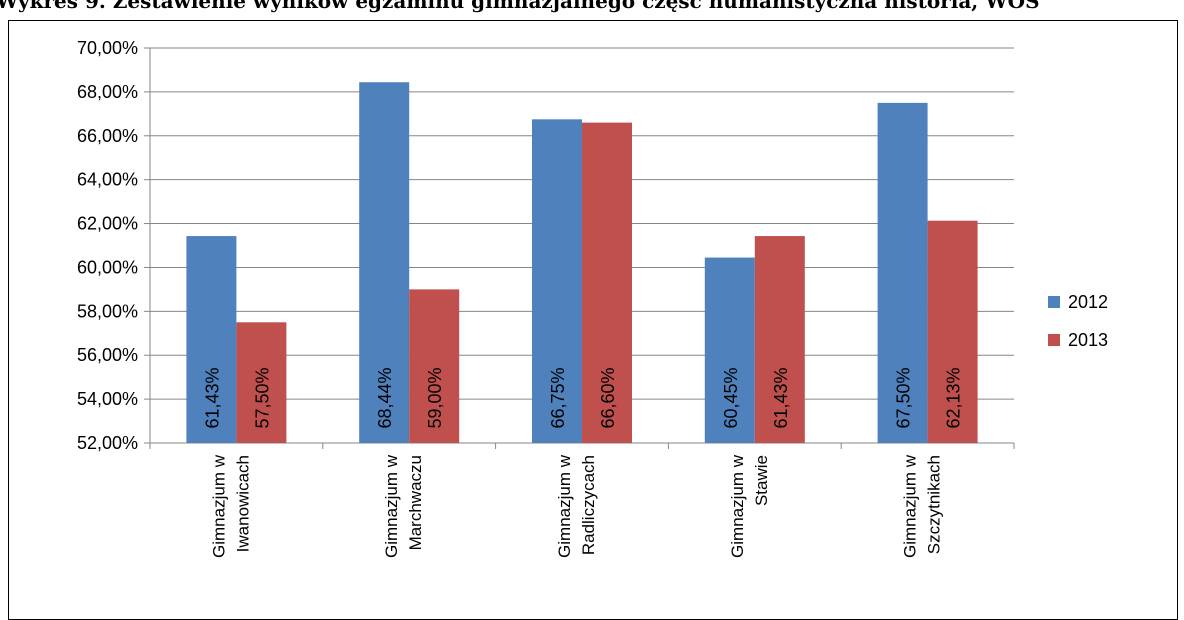  What do you see at coordinates (230, 506) in the screenshot?
I see `x-tick-label: Gimnazjum w Iwanowicach` at bounding box center [230, 506].